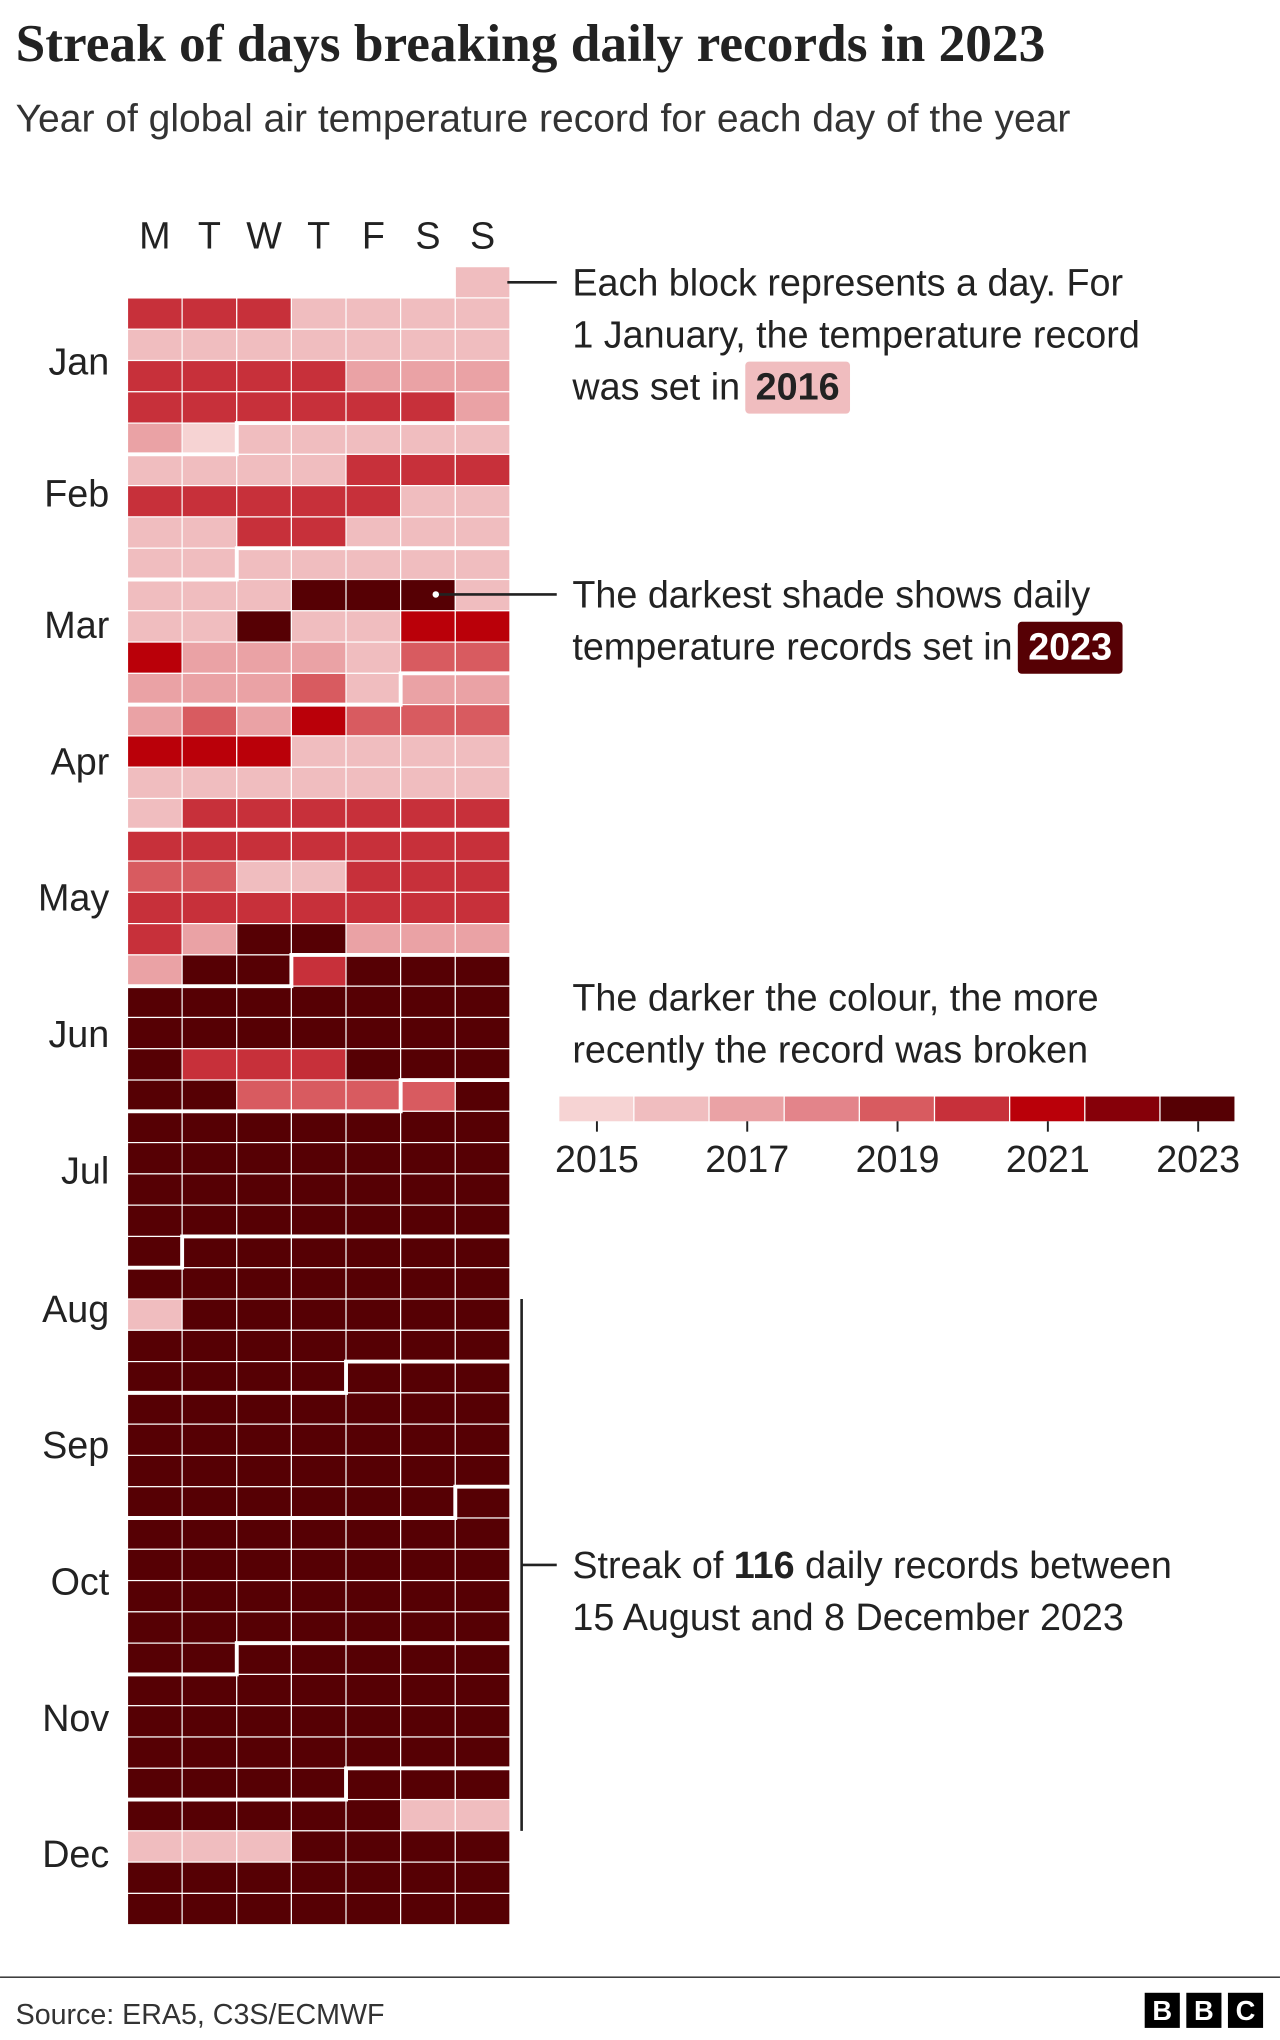 The height and width of the screenshot is (2040, 1280). What do you see at coordinates (898, 1159) in the screenshot?
I see `legend-tick-label: 2019` at bounding box center [898, 1159].